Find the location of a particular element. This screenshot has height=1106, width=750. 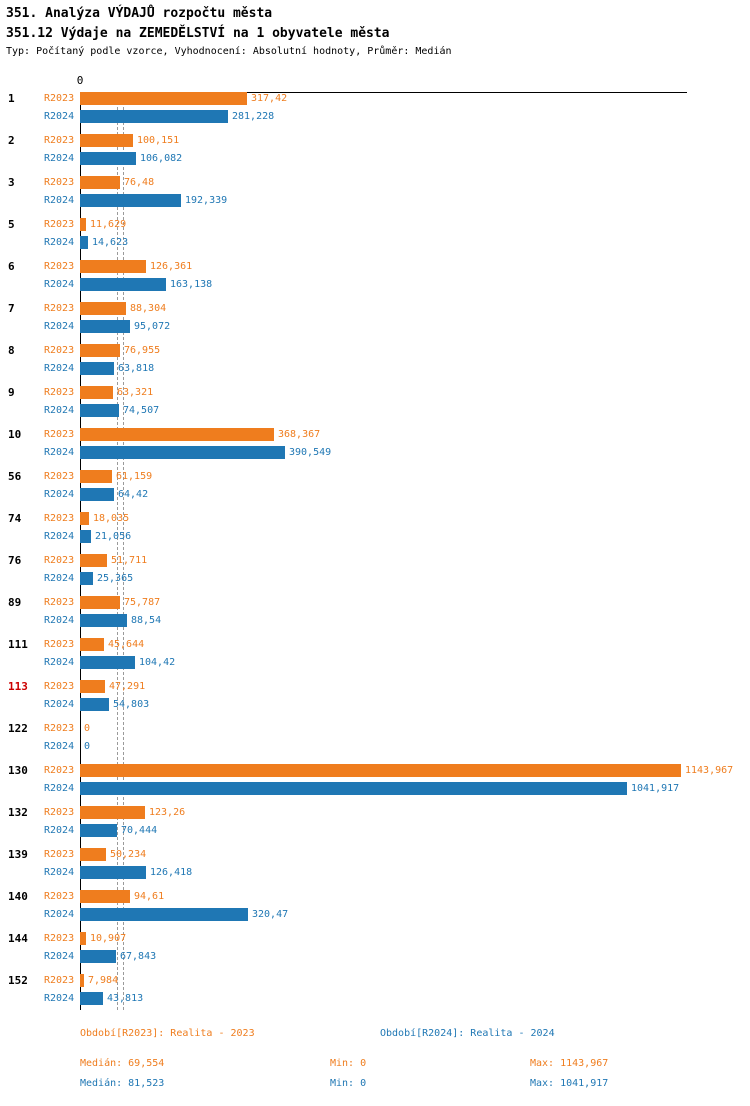

value-label: 100,151 is located at coordinates (158, 140).